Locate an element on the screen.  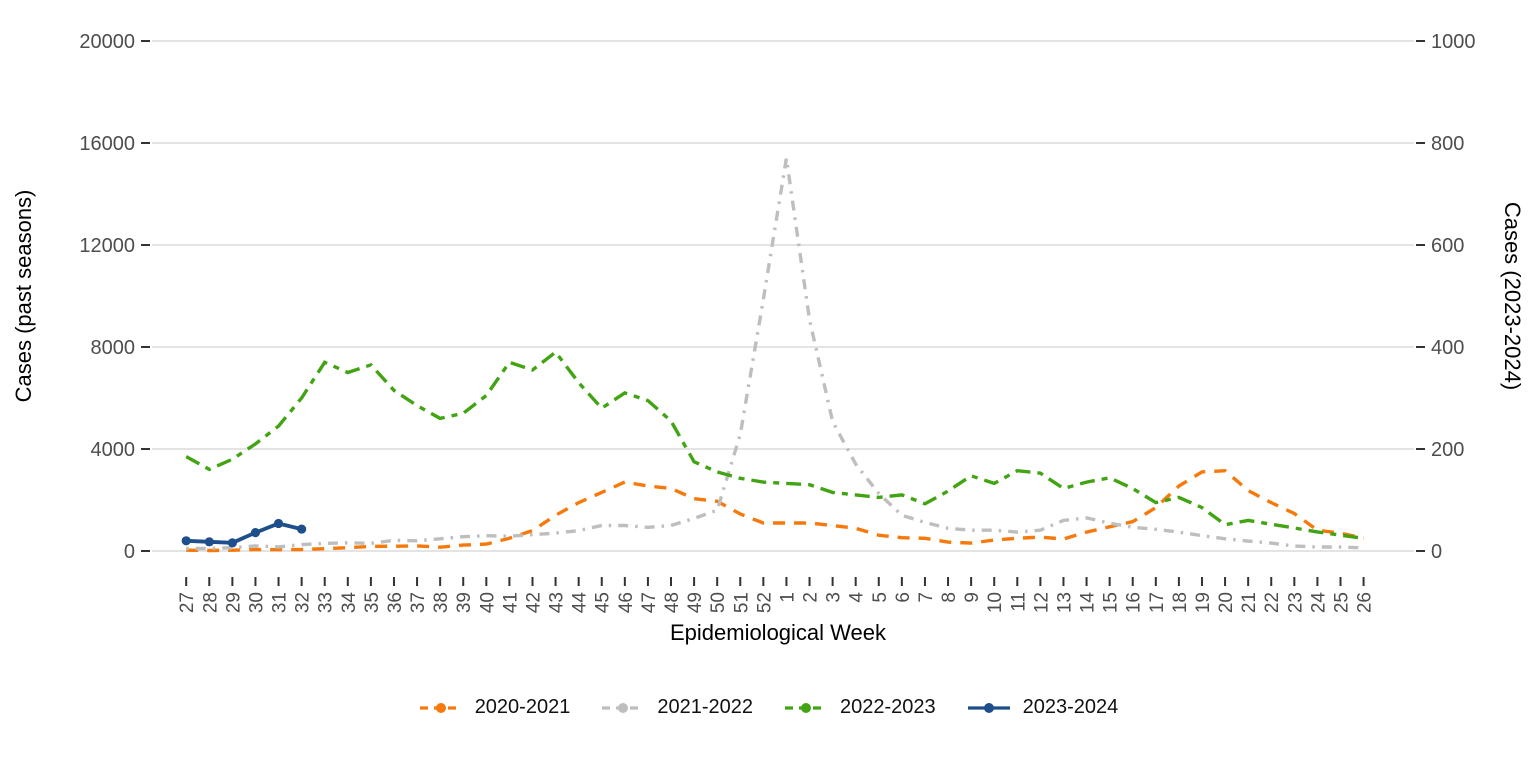
x-axis-tick-label: 48 is located at coordinates (672, 602).